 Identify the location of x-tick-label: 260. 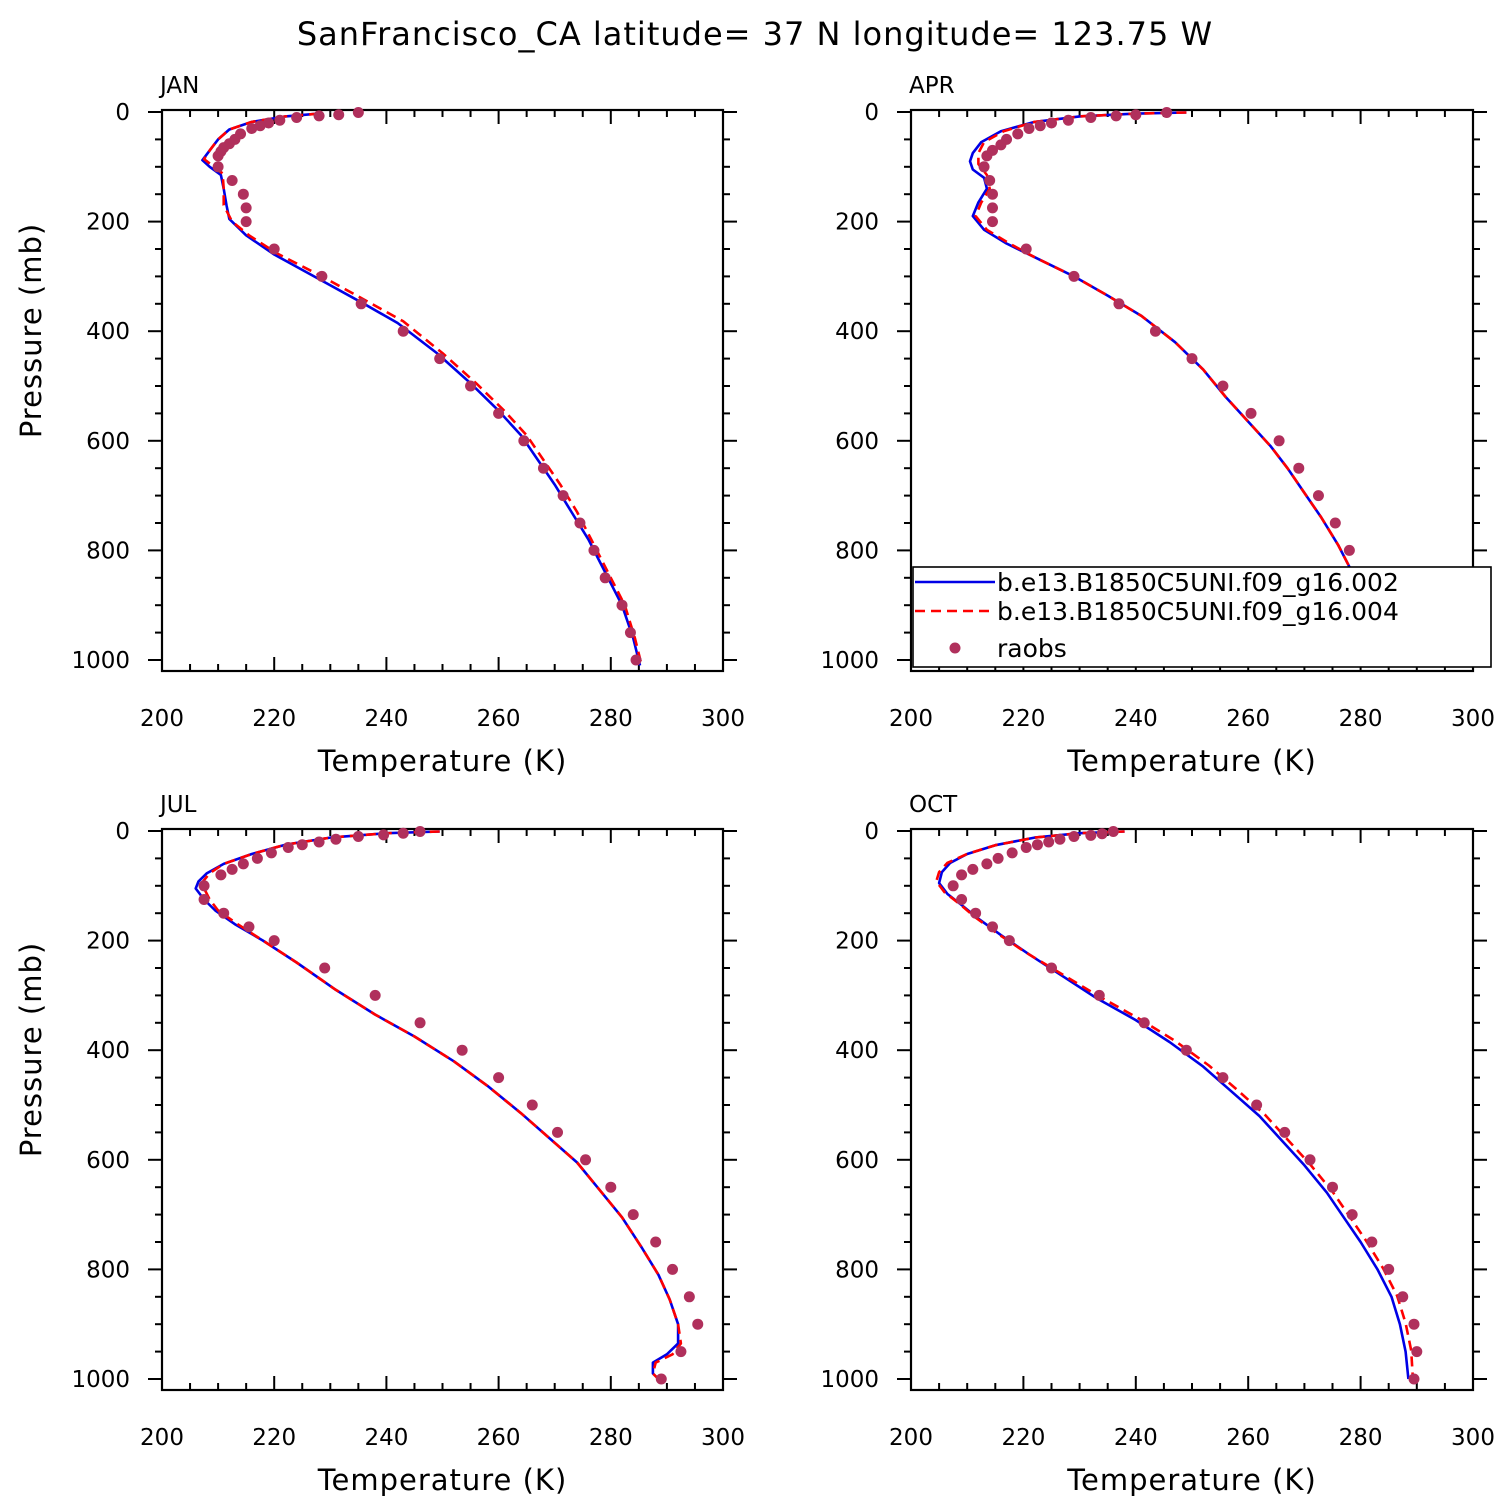
(499, 1438).